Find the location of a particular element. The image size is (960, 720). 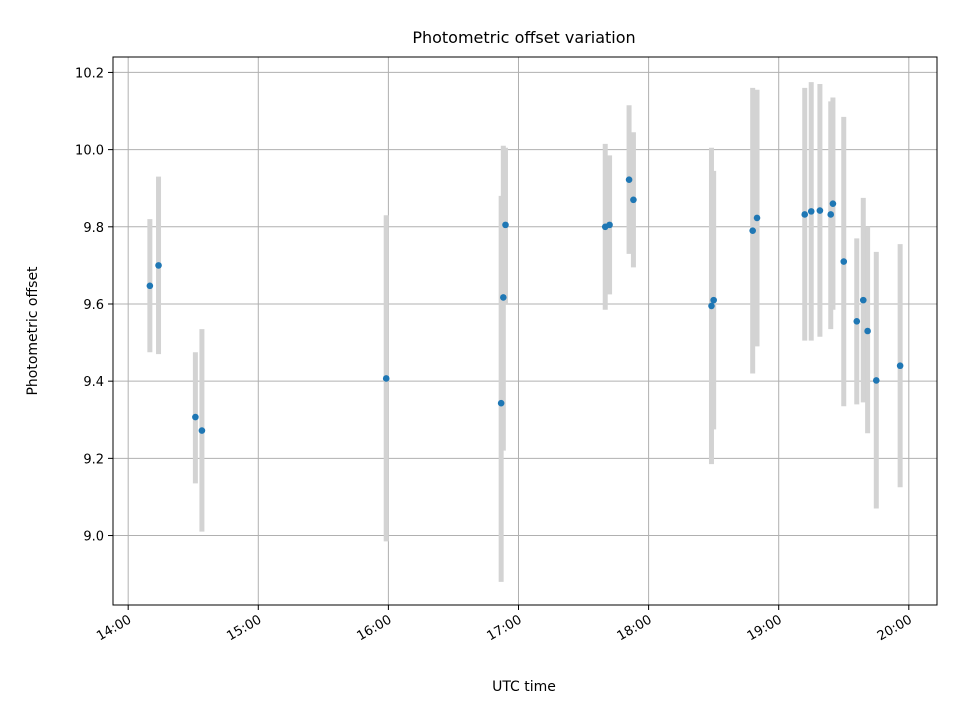

y-axis: 9.0 9.2 9.4 9.6 9.8 10.0 10.2 is located at coordinates (94, 305).